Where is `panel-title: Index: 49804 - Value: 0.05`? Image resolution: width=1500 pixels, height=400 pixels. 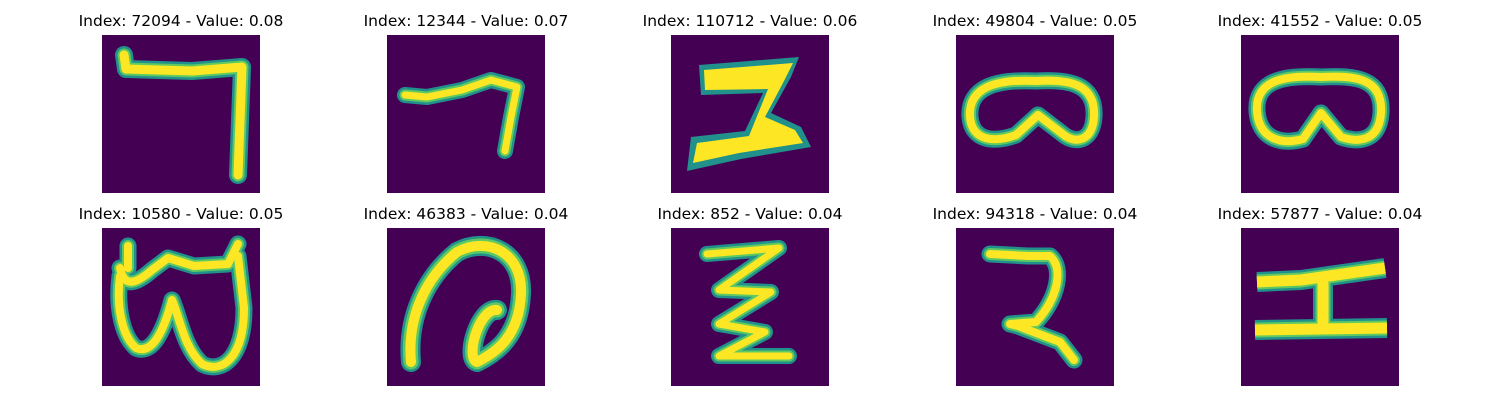 panel-title: Index: 49804 - Value: 0.05 is located at coordinates (1035, 21).